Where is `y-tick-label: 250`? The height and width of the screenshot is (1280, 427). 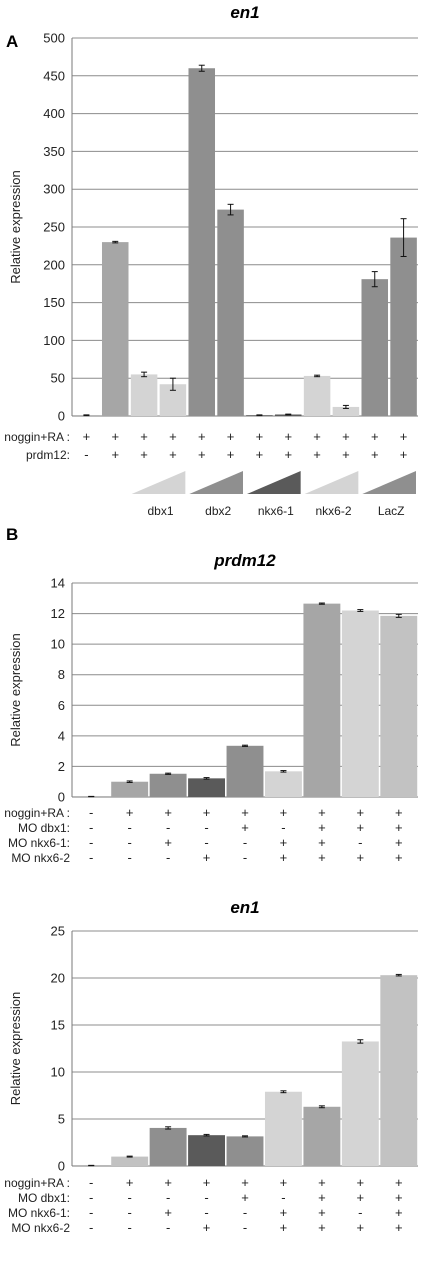 y-tick-label: 250 is located at coordinates (54, 227).